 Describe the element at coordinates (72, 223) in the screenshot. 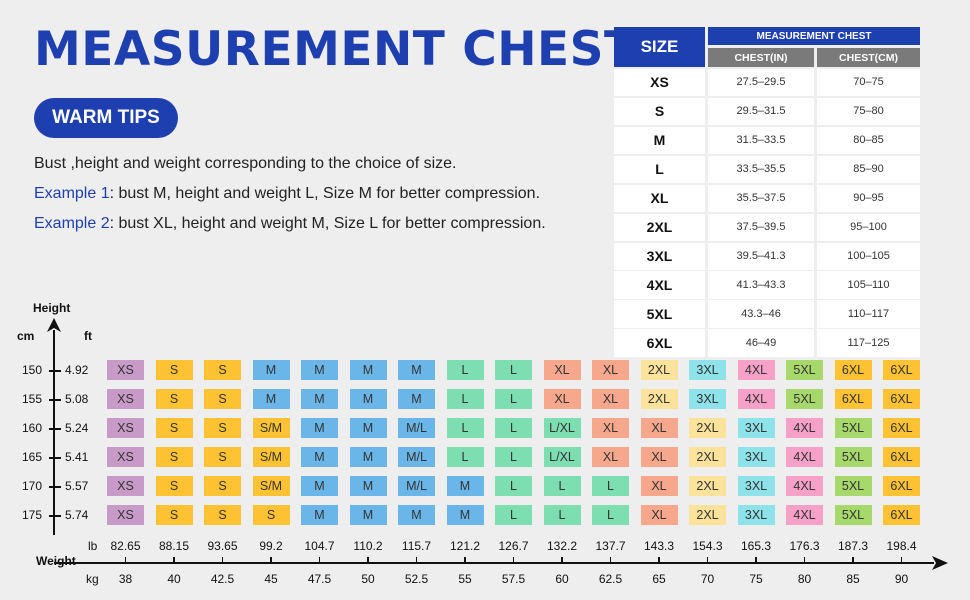

I see `example-2-label: Example 2` at that location.